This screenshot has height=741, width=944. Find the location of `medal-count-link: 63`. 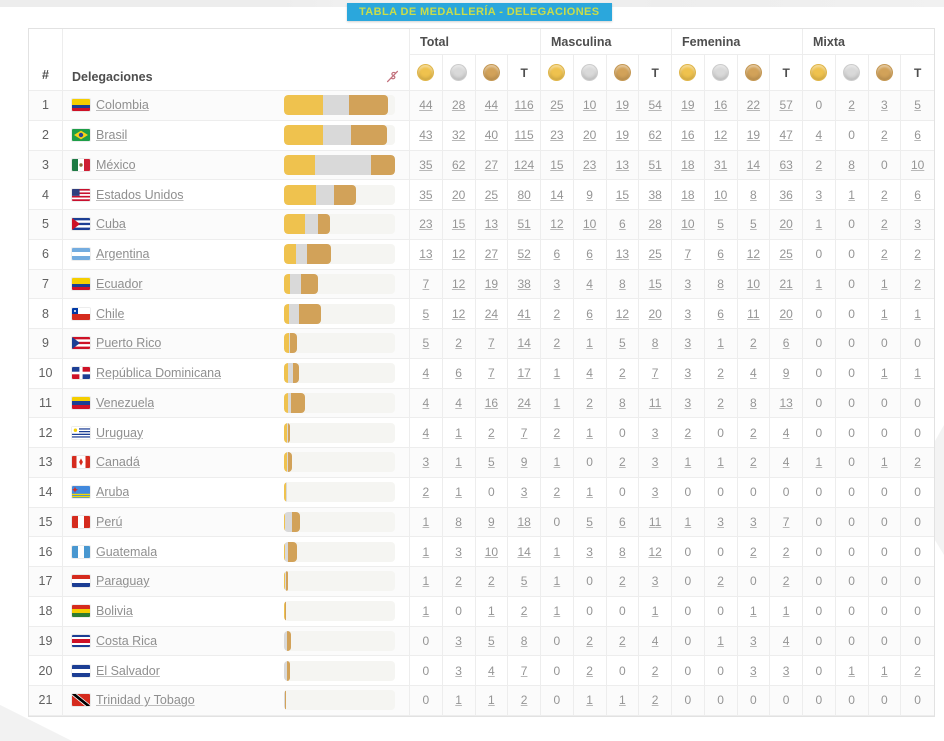

medal-count-link: 63 is located at coordinates (786, 164).